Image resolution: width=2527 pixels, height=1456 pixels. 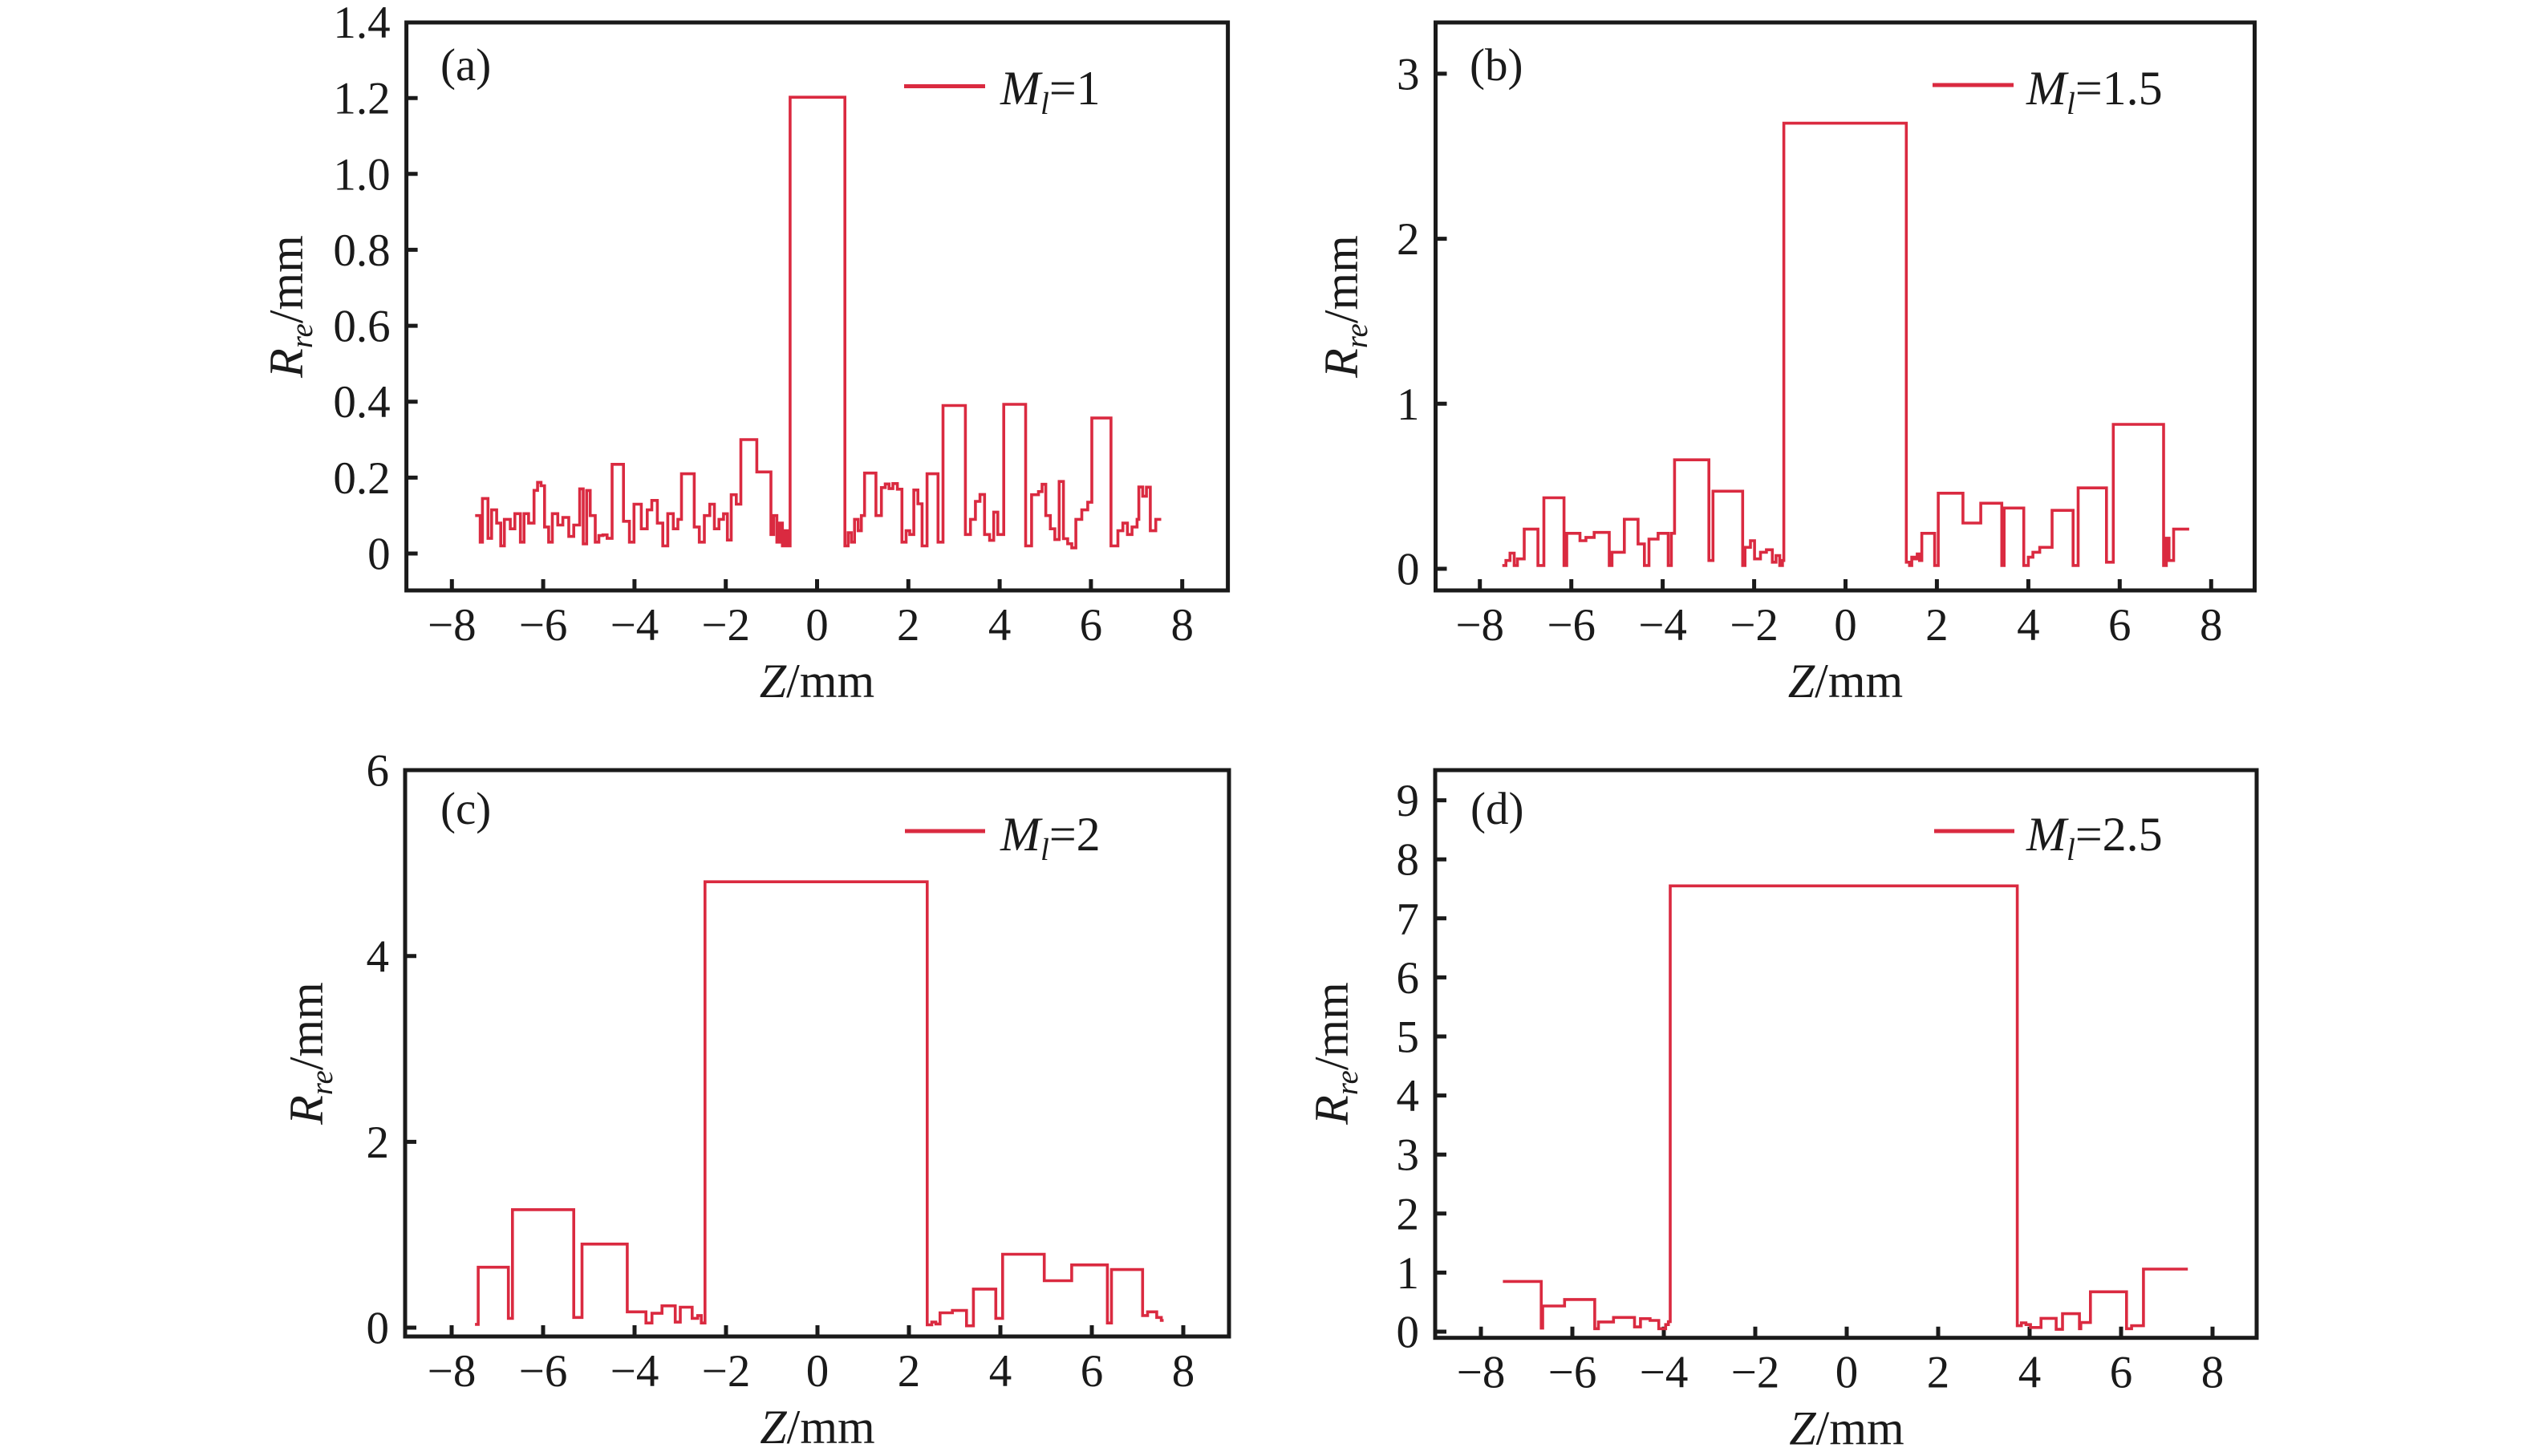 What do you see at coordinates (361, 402) in the screenshot?
I see `svg-text: 0.4` at bounding box center [361, 402].